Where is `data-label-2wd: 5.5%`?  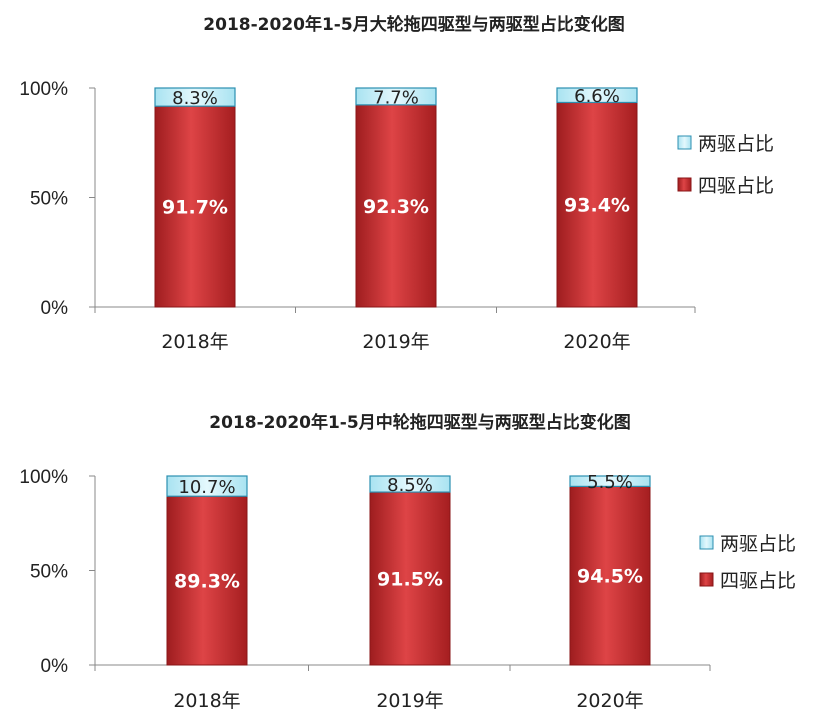 data-label-2wd: 5.5% is located at coordinates (610, 482).